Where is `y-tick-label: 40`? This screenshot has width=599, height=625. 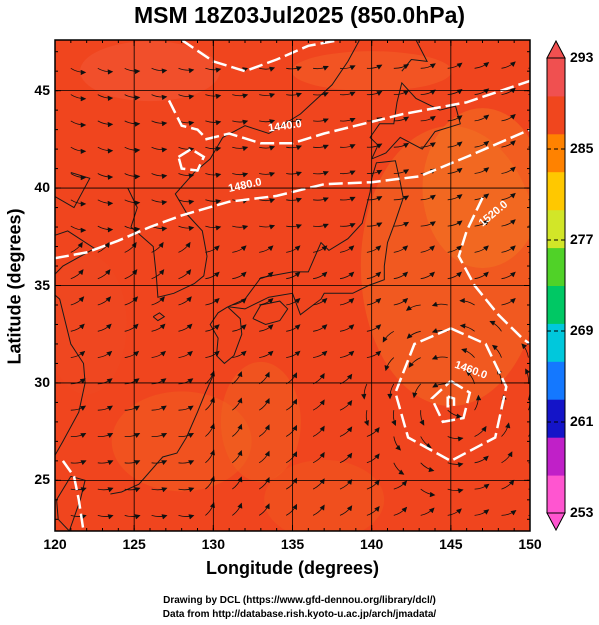
y-tick-label: 40 is located at coordinates (42, 187).